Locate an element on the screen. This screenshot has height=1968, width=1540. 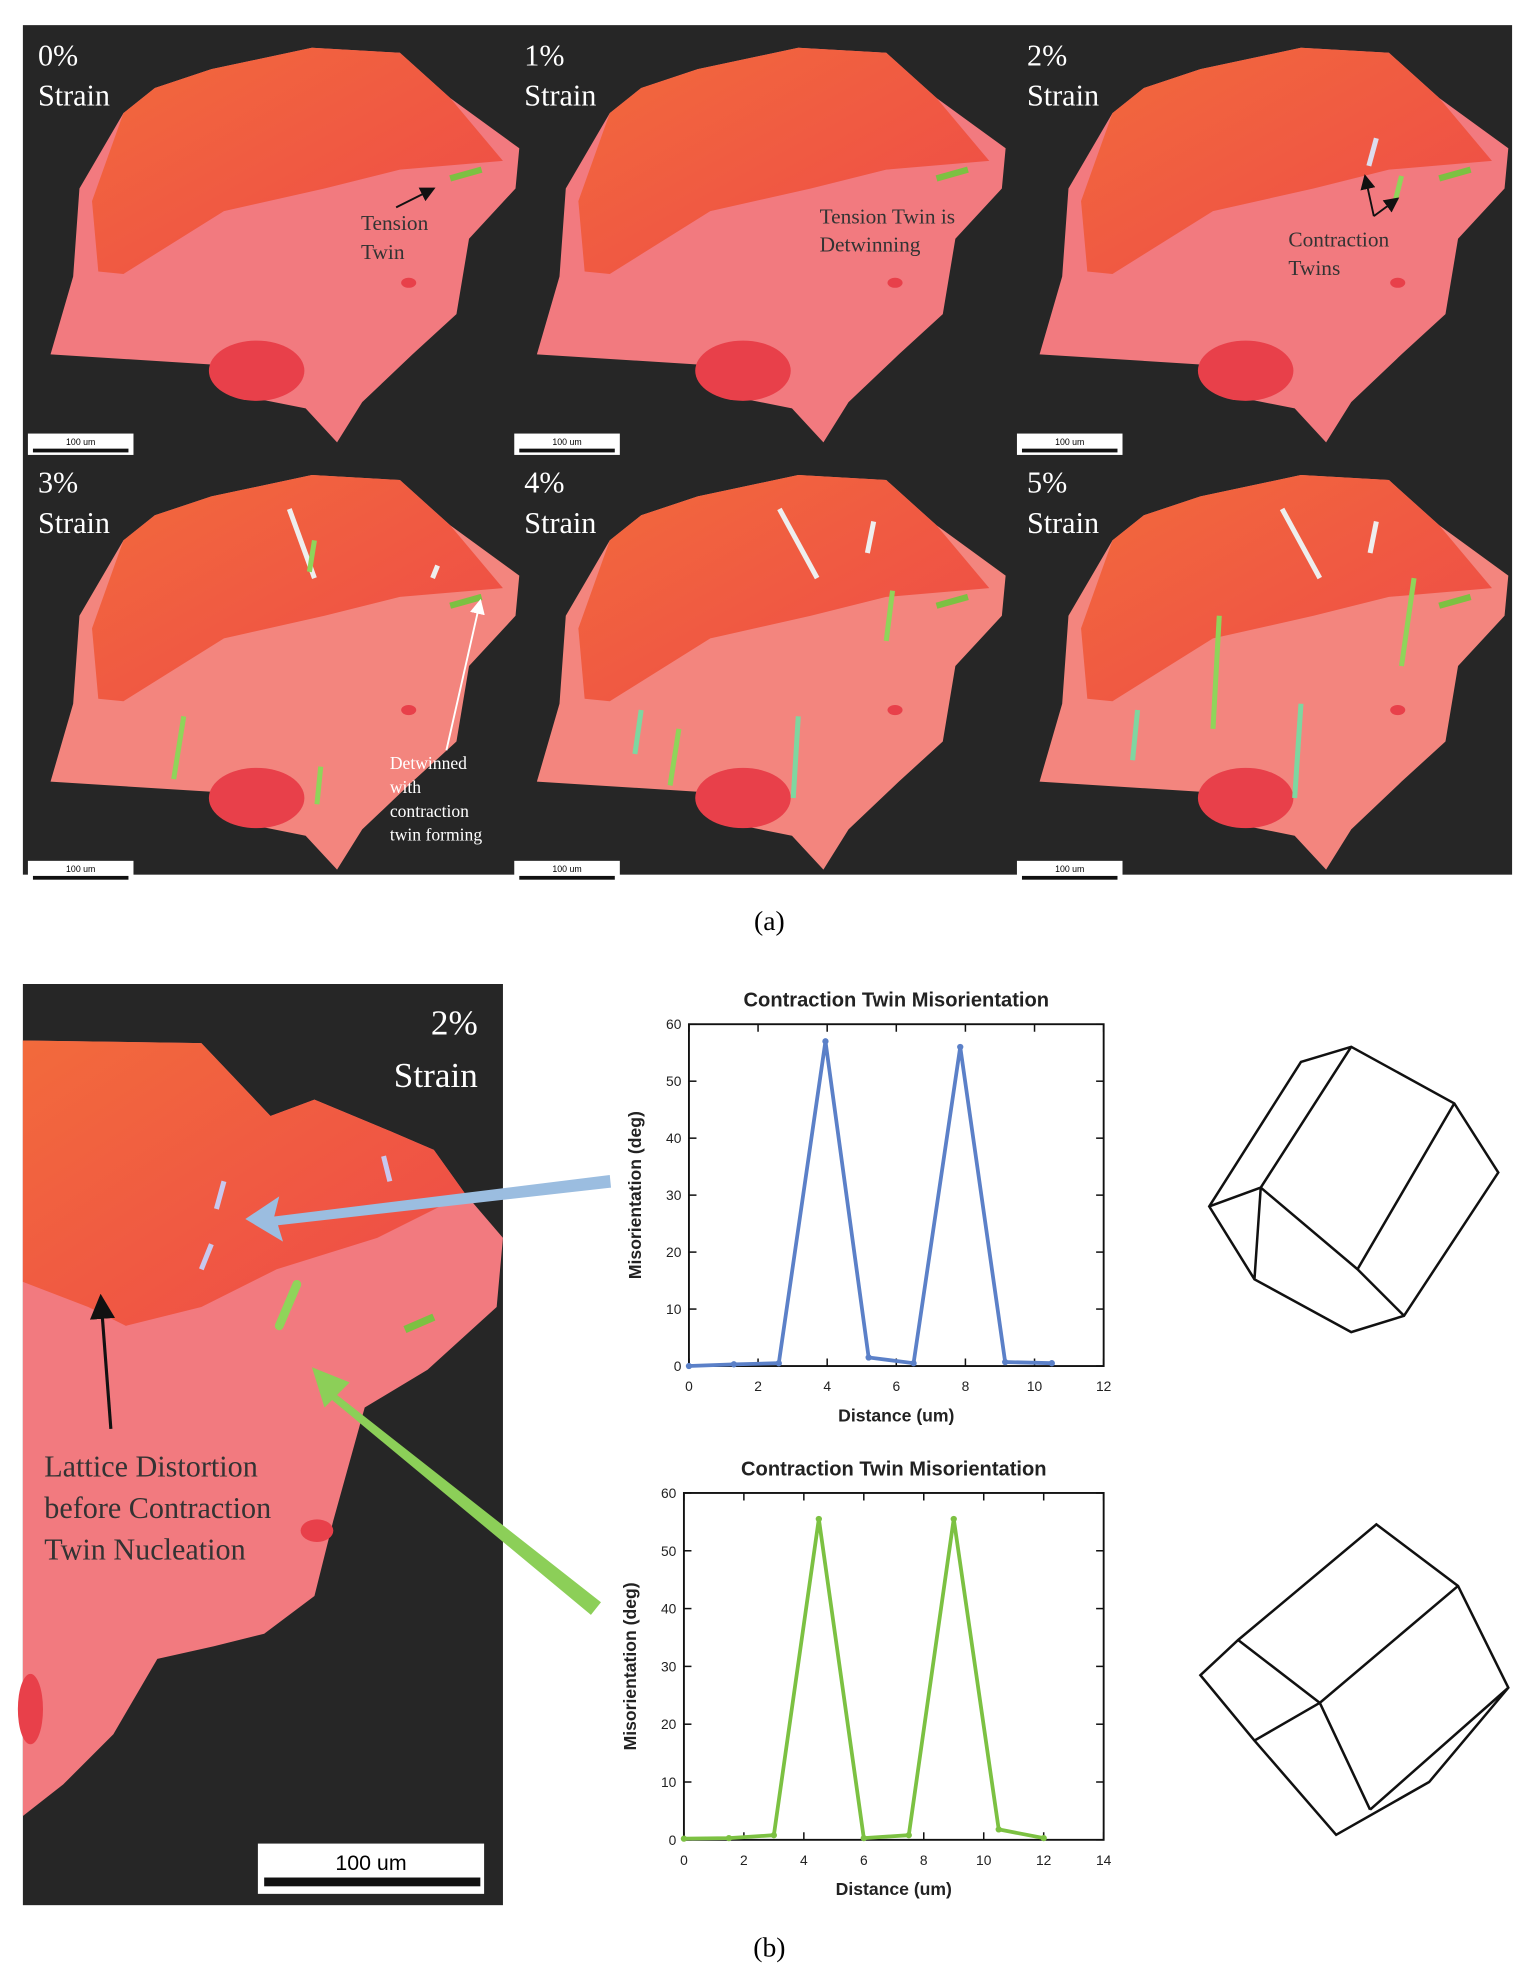
annotation: twin forming is located at coordinates (436, 835).